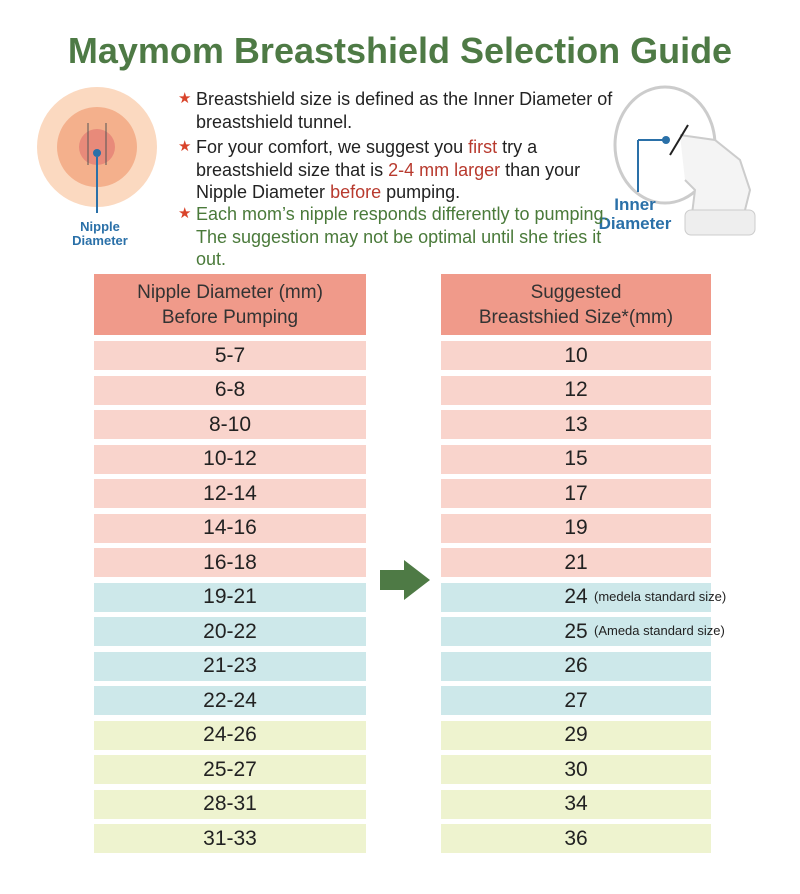  Describe the element at coordinates (421, 192) in the screenshot. I see `bullet-text: pumping.` at that location.